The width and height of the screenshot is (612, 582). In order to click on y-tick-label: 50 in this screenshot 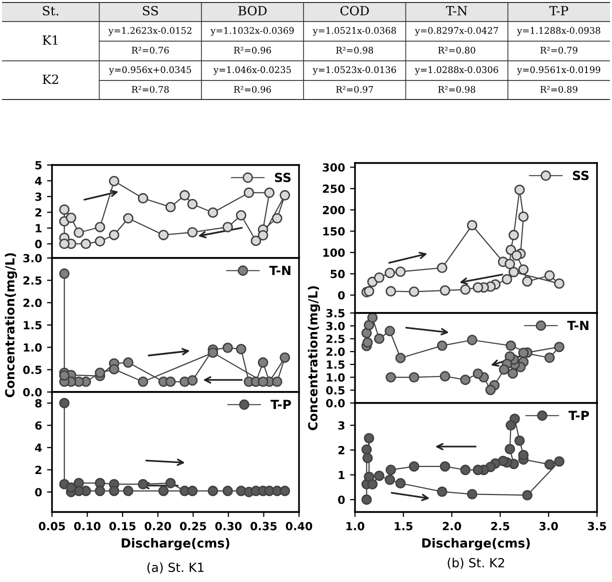, I will do `click(337, 274)`.